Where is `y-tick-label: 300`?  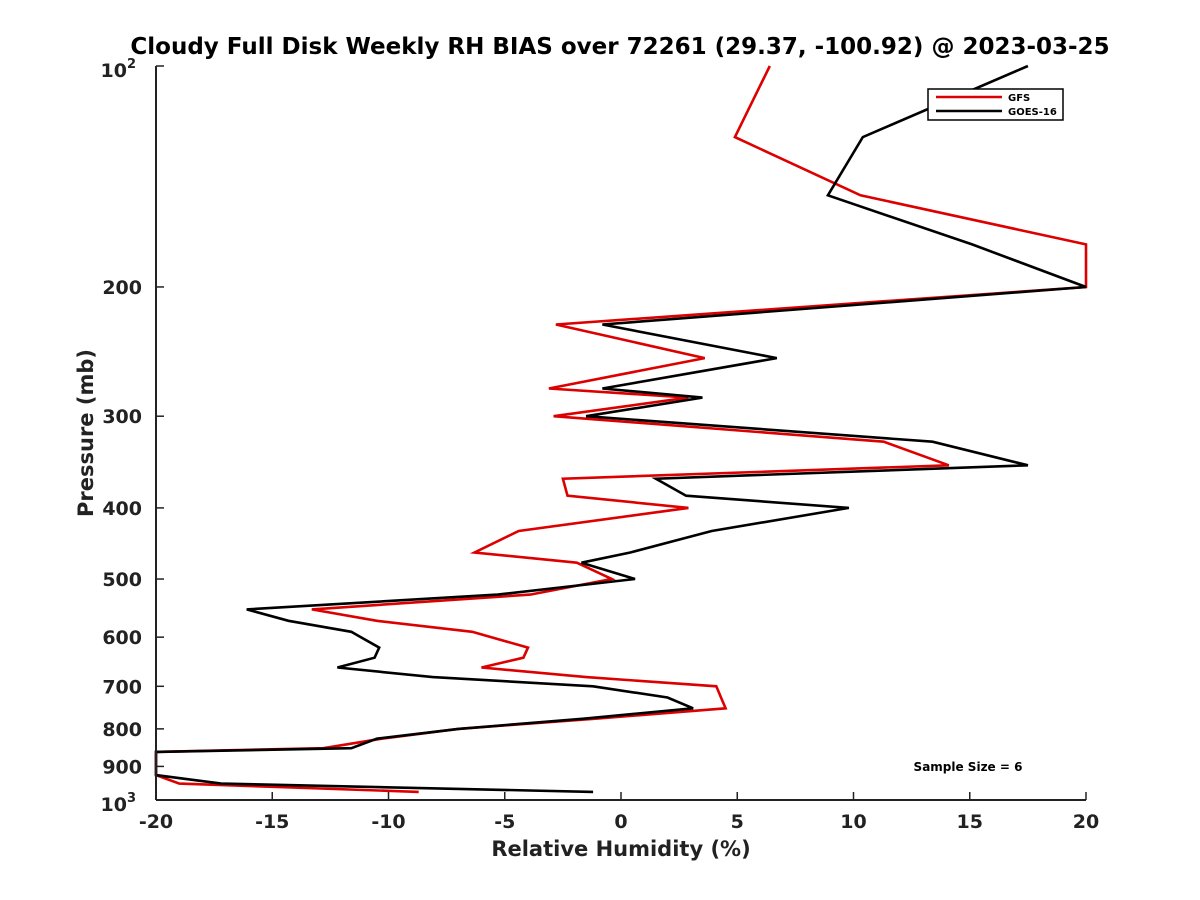
y-tick-label: 300 is located at coordinates (122, 417).